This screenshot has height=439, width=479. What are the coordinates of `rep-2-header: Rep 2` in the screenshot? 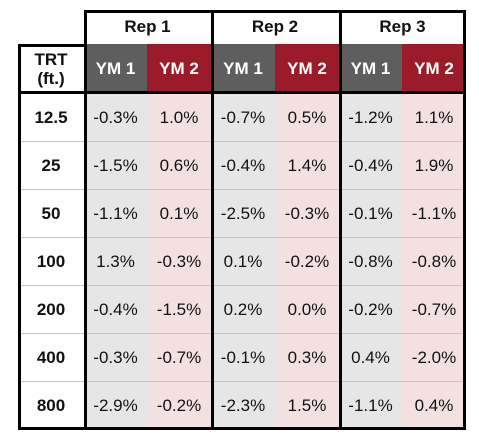 It's located at (275, 26).